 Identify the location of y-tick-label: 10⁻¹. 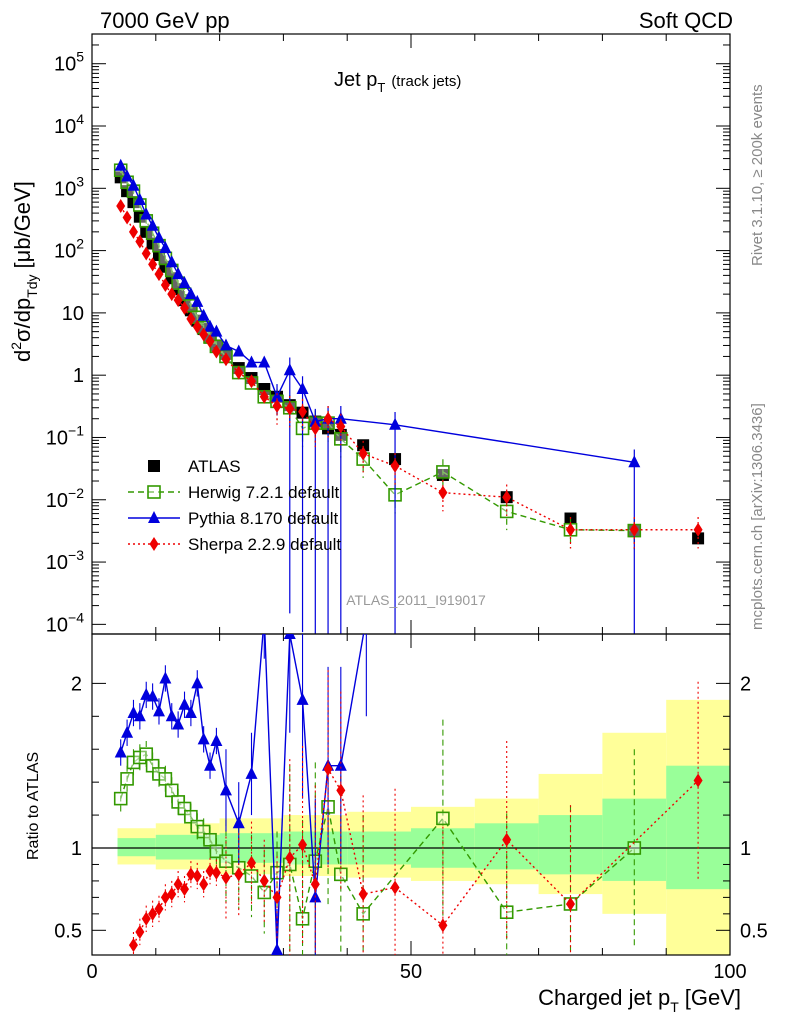
(65, 435).